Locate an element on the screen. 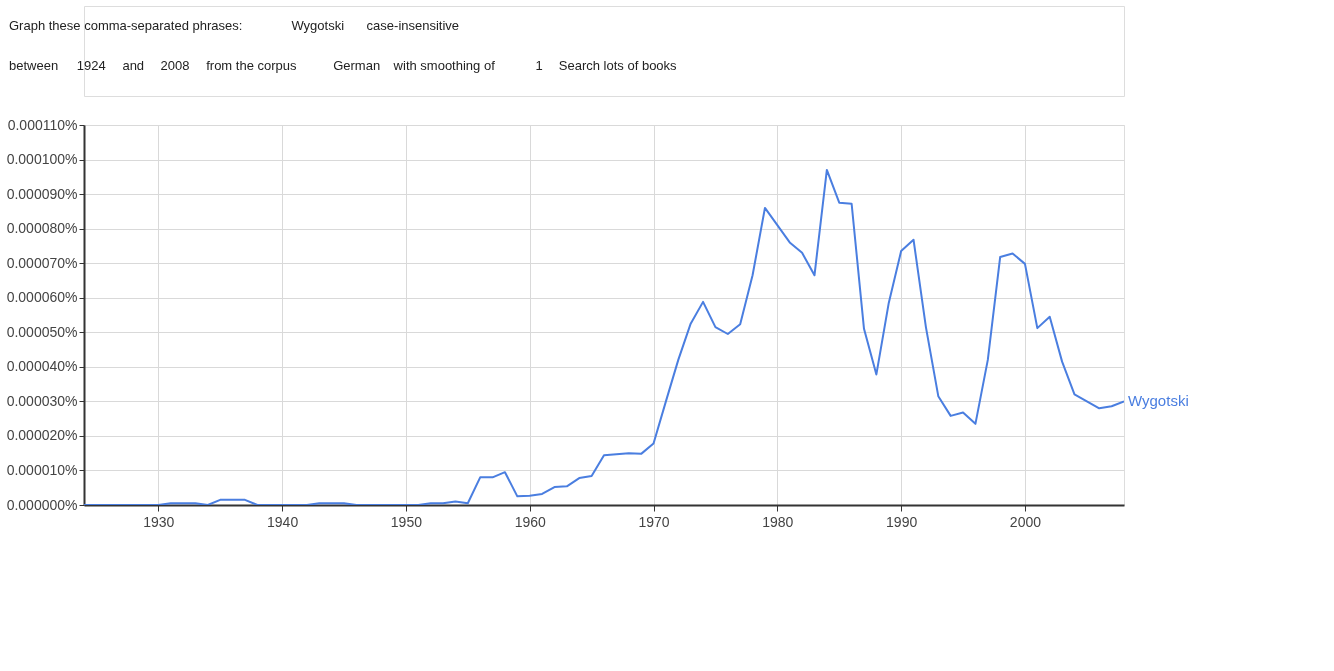 The width and height of the screenshot is (1334, 671). y-tick-label: 0.000070% is located at coordinates (42, 262).